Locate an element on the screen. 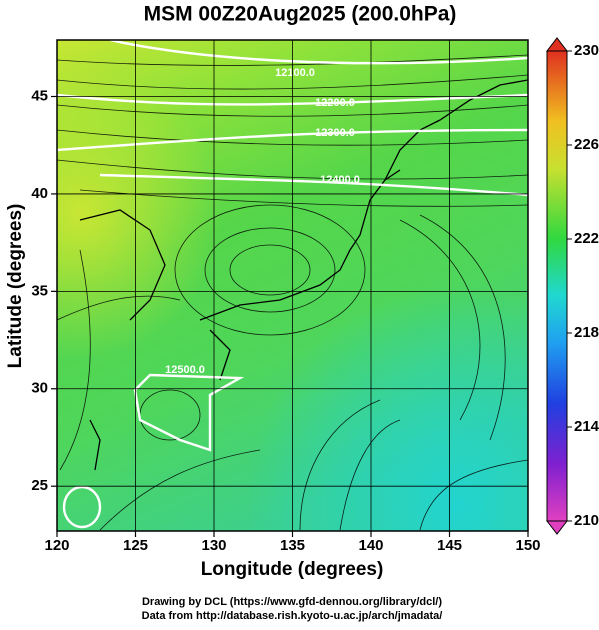  colorbar is located at coordinates (557, 286).